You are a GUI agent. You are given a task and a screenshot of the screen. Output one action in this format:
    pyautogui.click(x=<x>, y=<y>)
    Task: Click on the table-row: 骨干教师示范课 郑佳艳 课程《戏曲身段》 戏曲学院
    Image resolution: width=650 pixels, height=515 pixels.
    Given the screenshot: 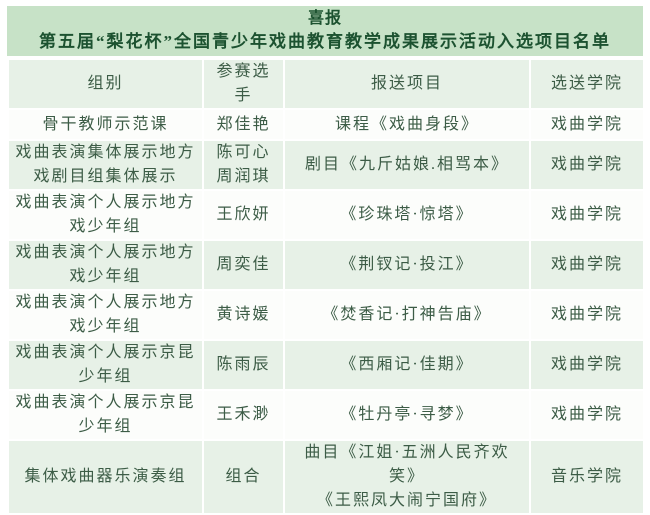 What is the action you would take?
    pyautogui.click(x=326, y=124)
    